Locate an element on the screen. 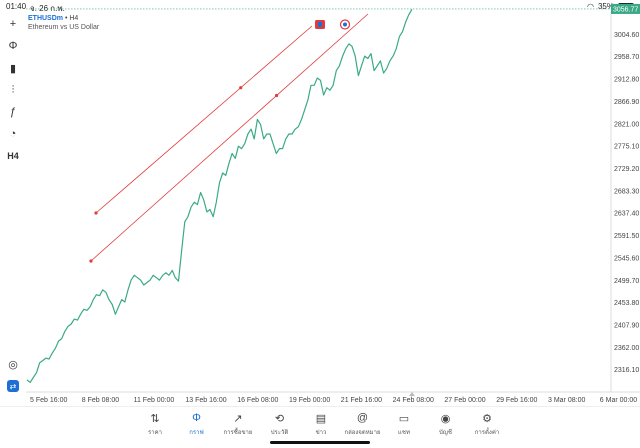  y-tick-label: 2591.50 is located at coordinates (626, 236).